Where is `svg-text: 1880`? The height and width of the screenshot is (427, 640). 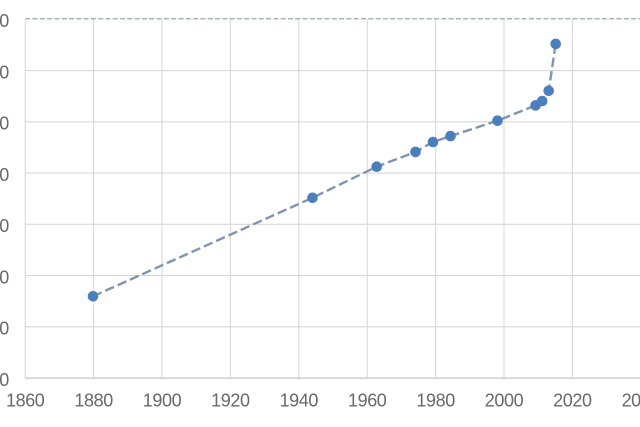 svg-text: 1880 is located at coordinates (93, 401).